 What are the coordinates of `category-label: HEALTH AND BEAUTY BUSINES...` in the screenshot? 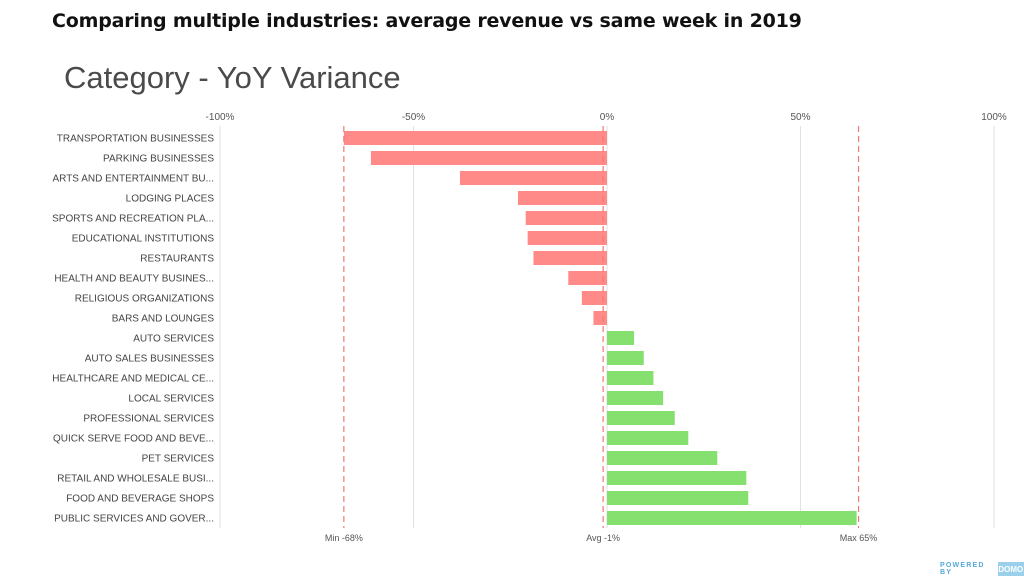 It's located at (134, 279).